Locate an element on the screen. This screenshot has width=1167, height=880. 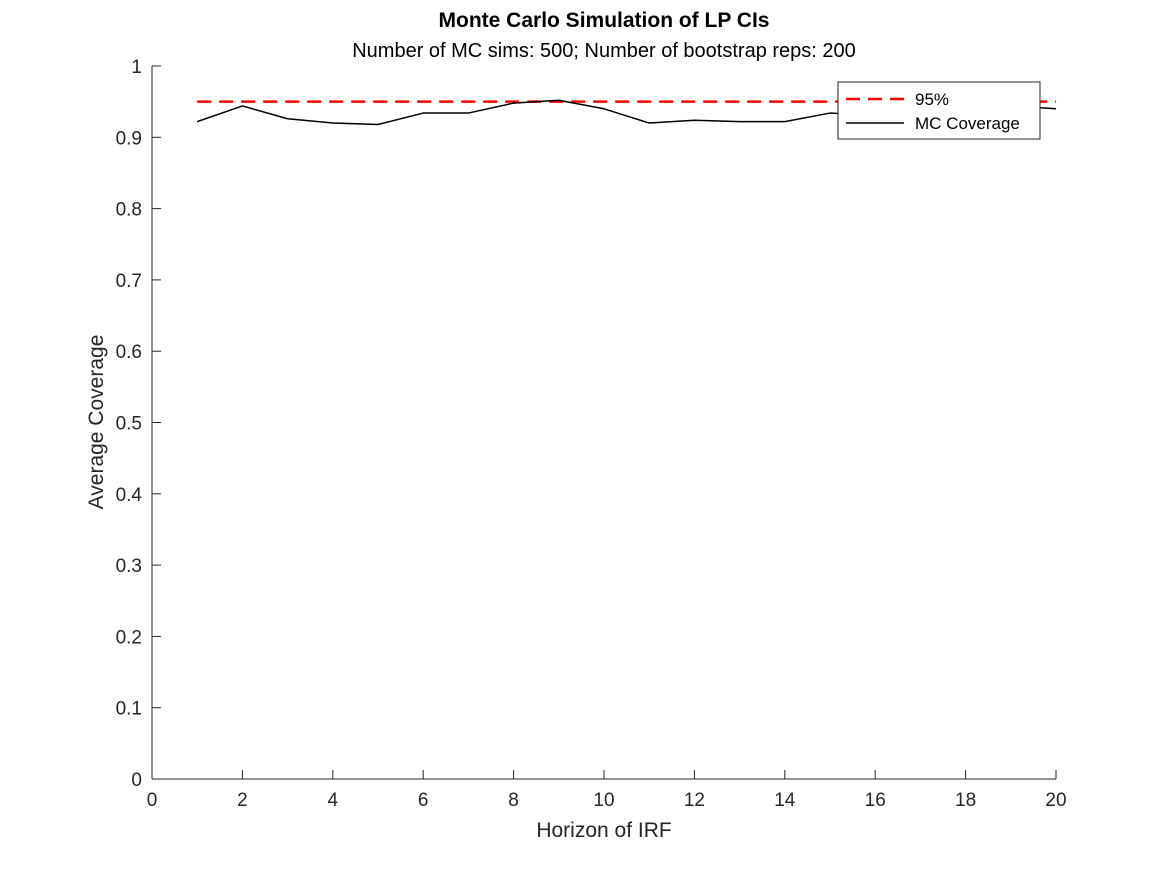
x-tick-label: 0 is located at coordinates (152, 800).